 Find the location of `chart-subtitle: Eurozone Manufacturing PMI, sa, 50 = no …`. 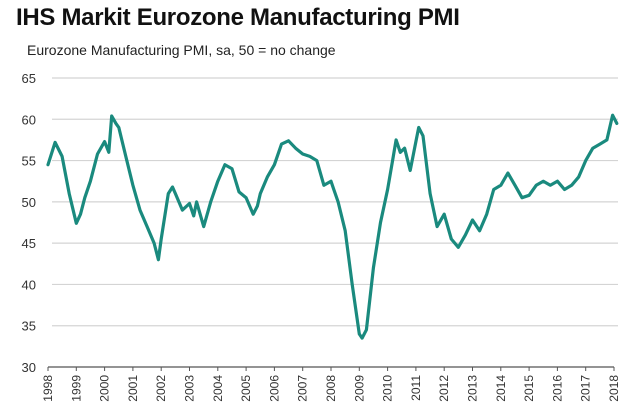

chart-subtitle: Eurozone Manufacturing PMI, sa, 50 = no … is located at coordinates (181, 50).